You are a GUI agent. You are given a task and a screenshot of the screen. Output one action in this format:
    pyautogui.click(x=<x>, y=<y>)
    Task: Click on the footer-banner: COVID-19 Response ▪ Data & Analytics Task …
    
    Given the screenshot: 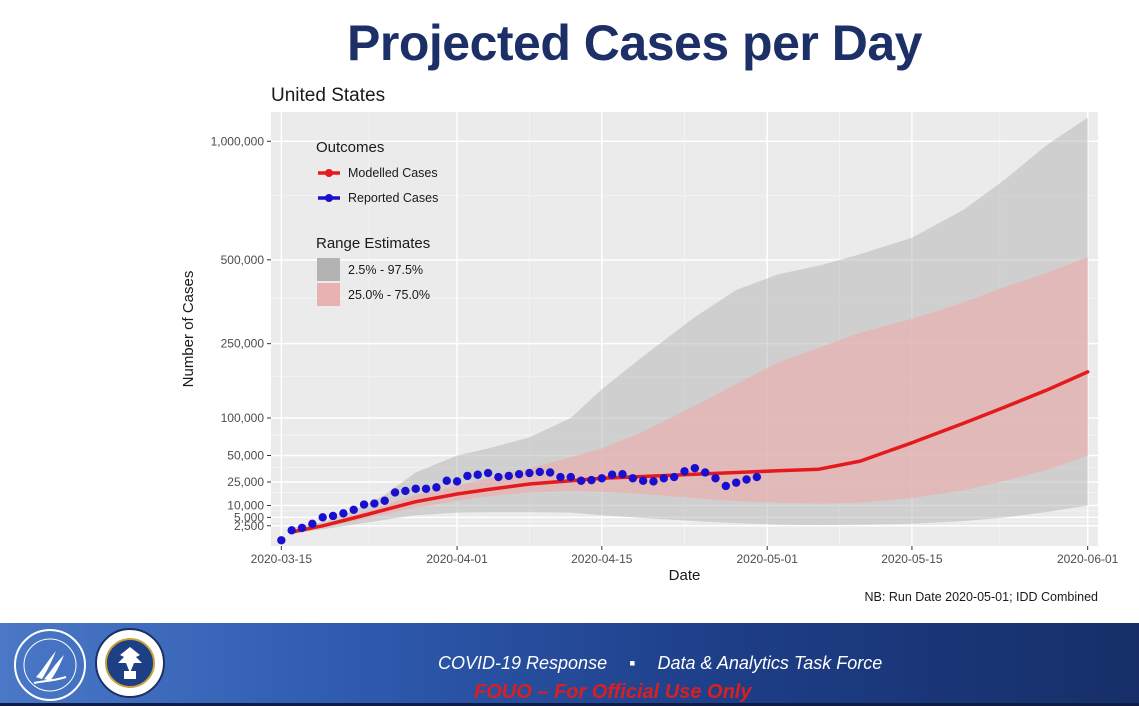 What is the action you would take?
    pyautogui.click(x=569, y=664)
    